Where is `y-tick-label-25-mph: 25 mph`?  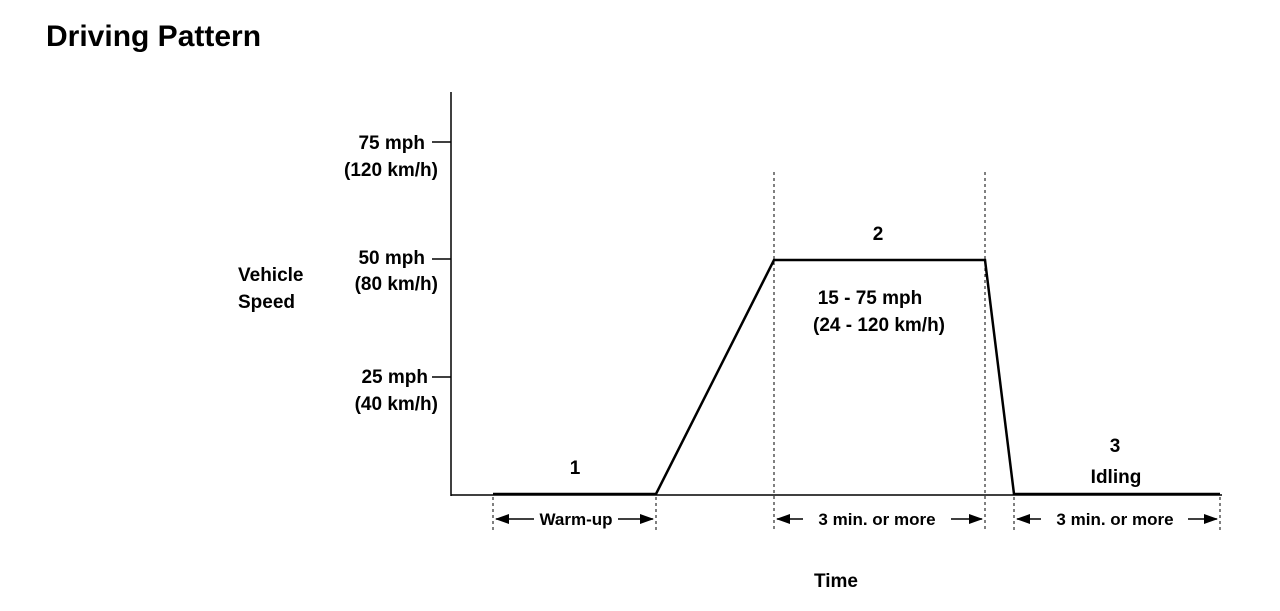
y-tick-label-25-mph: 25 mph is located at coordinates (394, 377).